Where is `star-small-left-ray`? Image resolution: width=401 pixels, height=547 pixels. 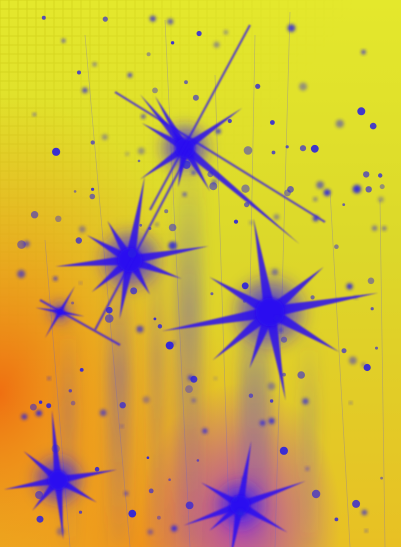
star-small-left-ray is located at coordinates (53, 324).